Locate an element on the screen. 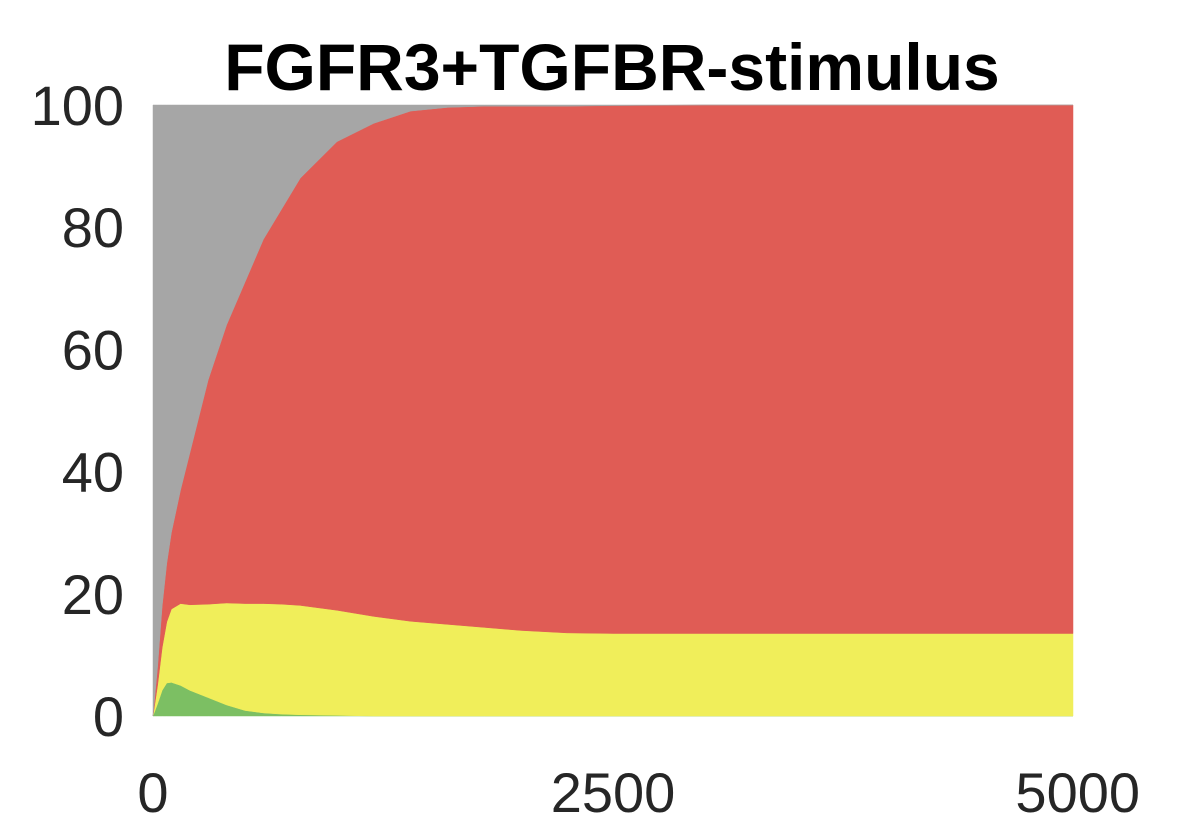 The image size is (1181, 827). x-tick-label: 5000 is located at coordinates (1077, 792).